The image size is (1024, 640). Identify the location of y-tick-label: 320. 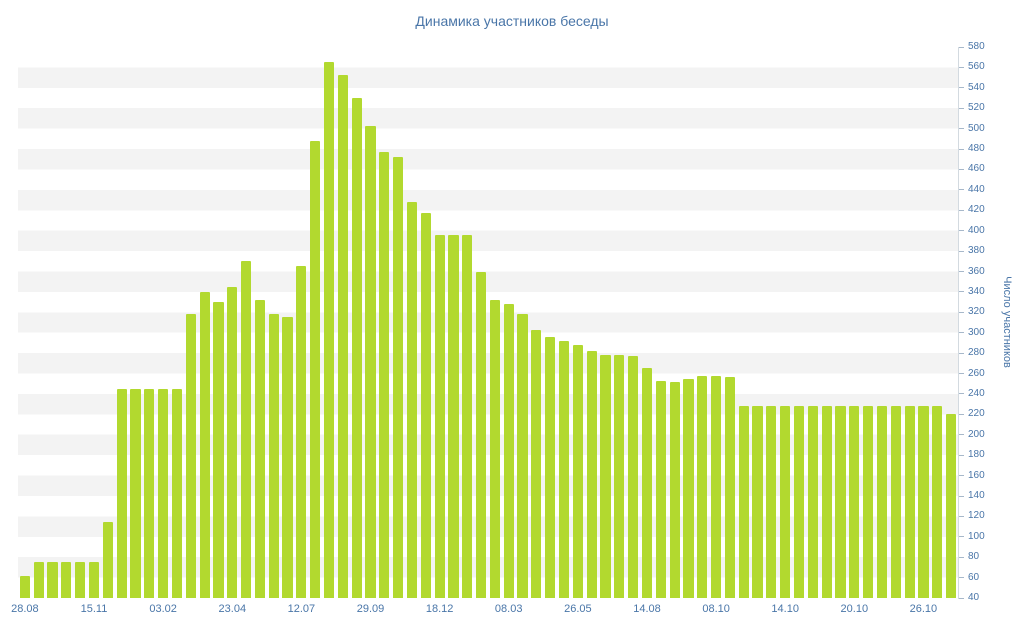
(972, 312).